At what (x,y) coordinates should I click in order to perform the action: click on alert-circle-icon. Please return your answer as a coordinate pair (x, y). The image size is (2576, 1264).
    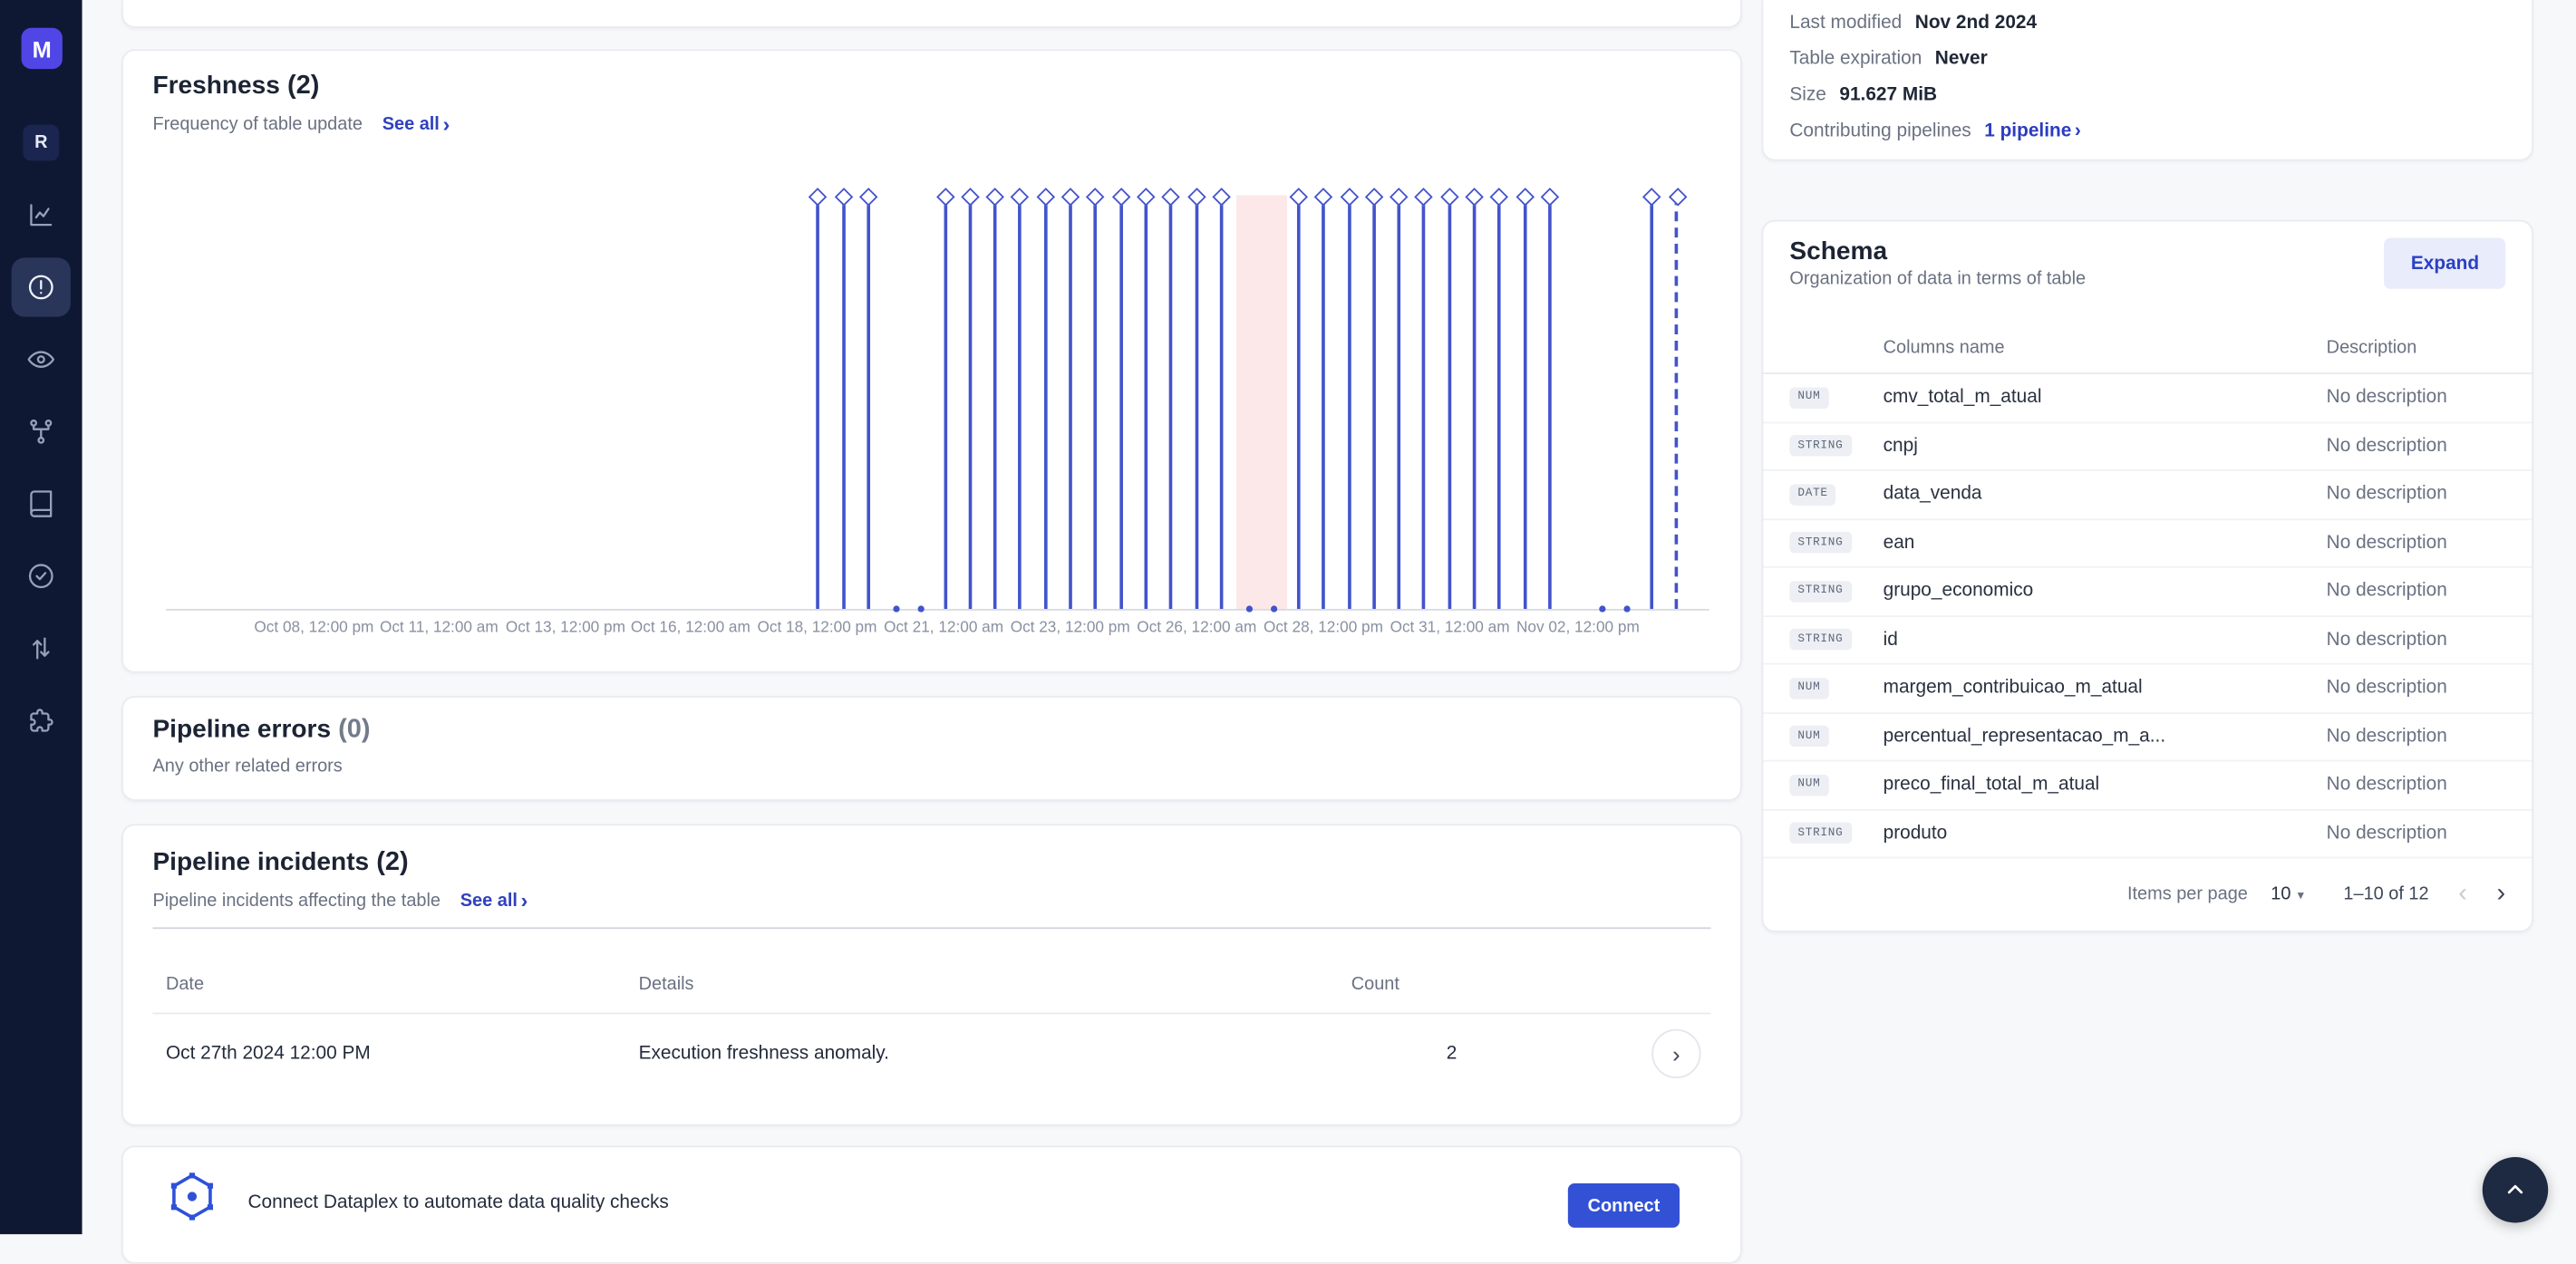
    Looking at the image, I should click on (40, 287).